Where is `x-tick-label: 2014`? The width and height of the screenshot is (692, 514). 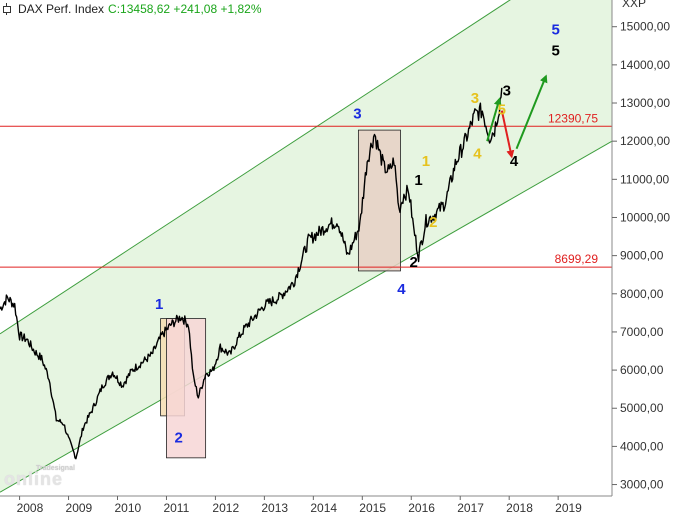 x-tick-label: 2014 is located at coordinates (323, 507).